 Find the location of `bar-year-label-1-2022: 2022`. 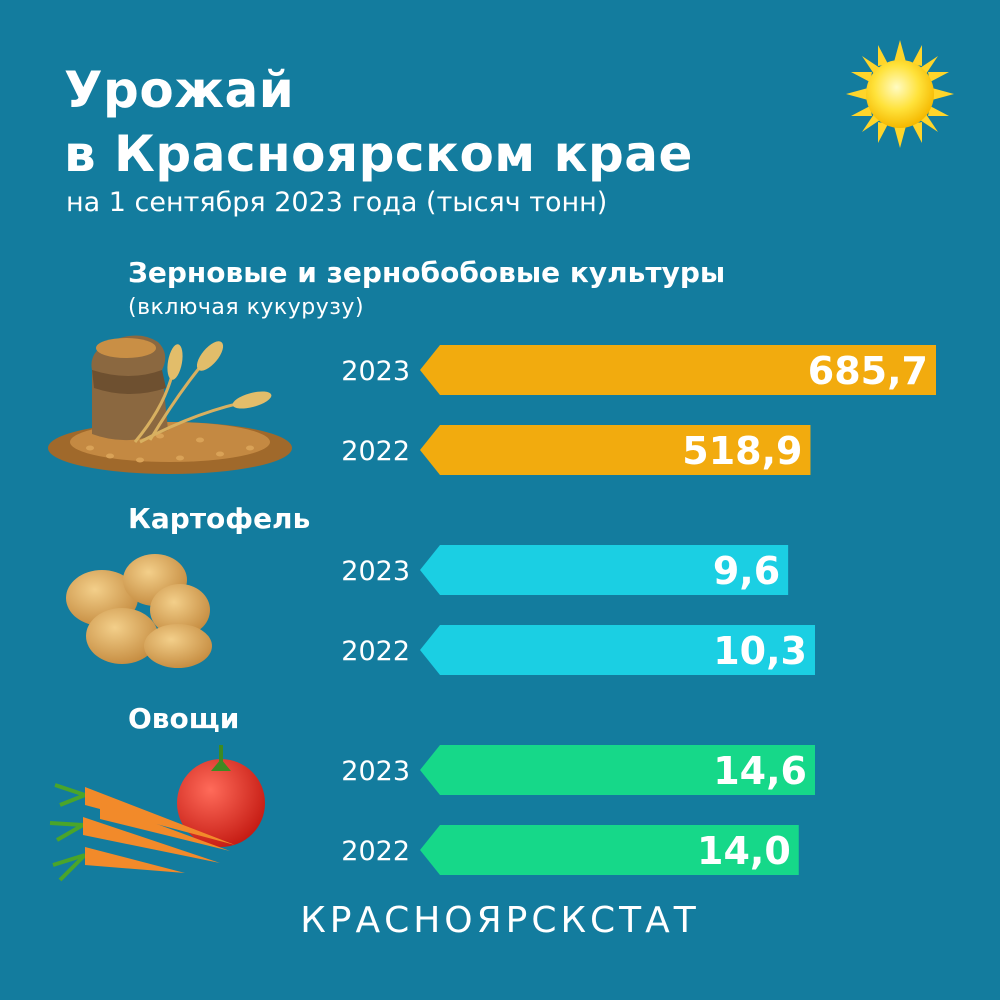

bar-year-label-1-2022: 2022 is located at coordinates (375, 651).